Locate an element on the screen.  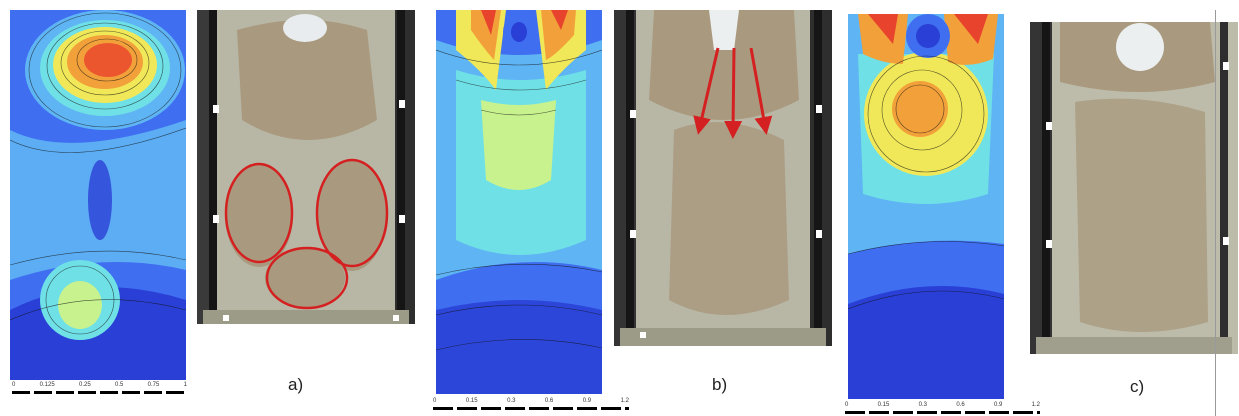
scale-b-tick-1: 0.15 is located at coordinates (471, 401).